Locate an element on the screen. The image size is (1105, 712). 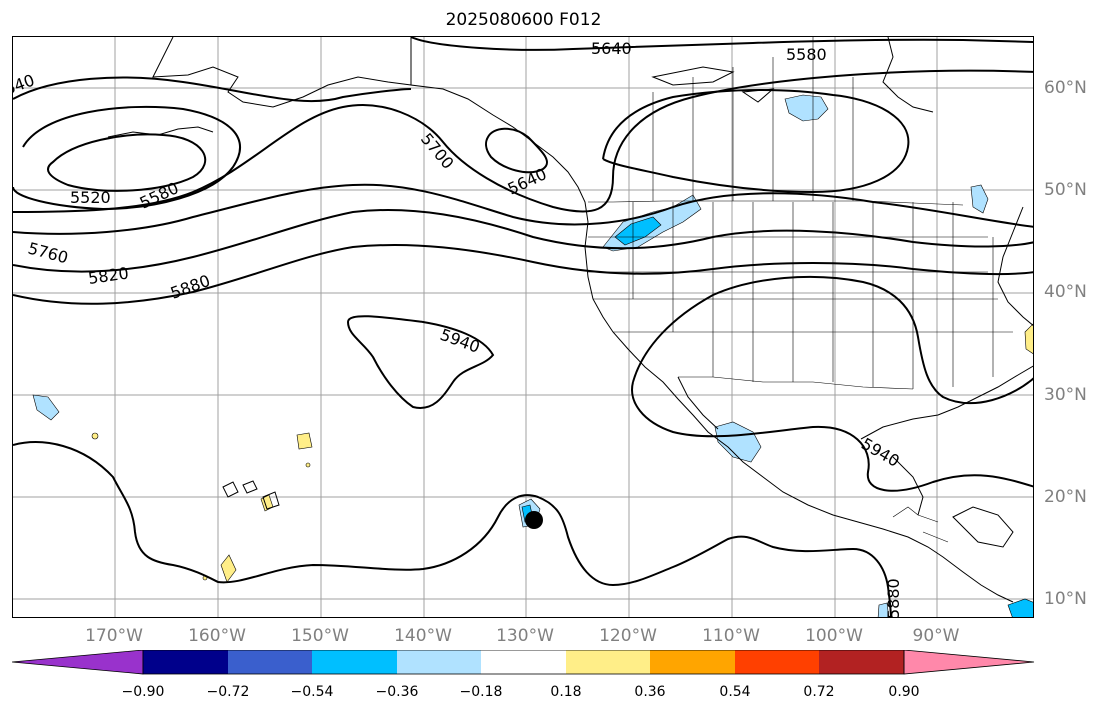
colorbar-outline is located at coordinates (523, 662).